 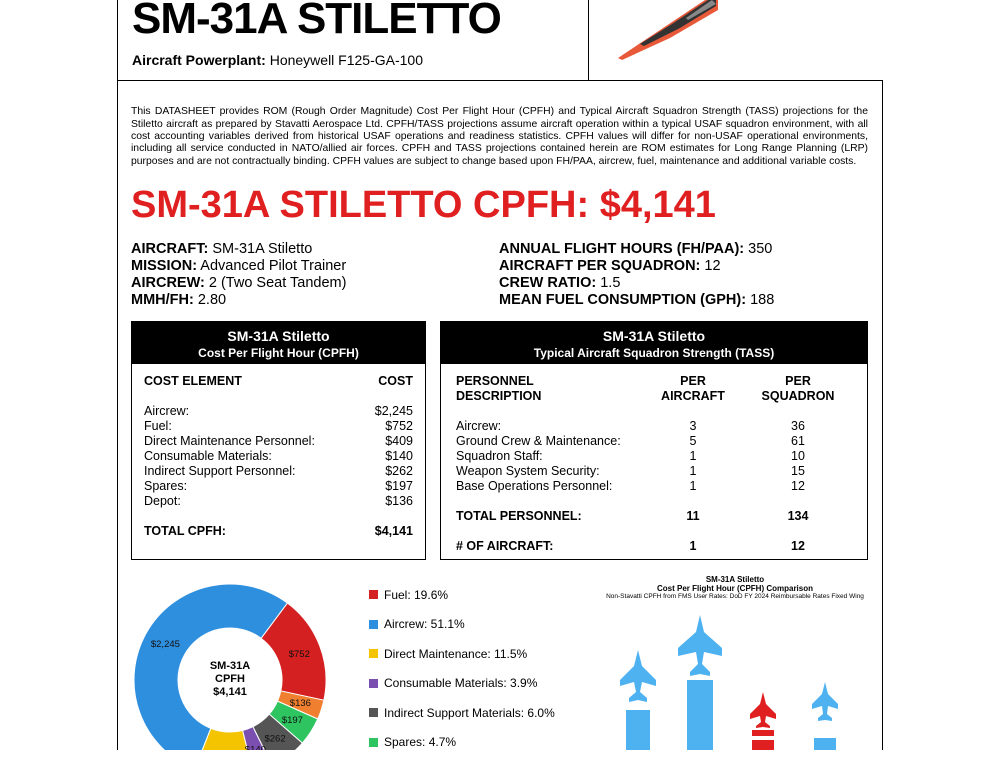 What do you see at coordinates (316, 22) in the screenshot?
I see `page-title: SM-31A STILETTO` at bounding box center [316, 22].